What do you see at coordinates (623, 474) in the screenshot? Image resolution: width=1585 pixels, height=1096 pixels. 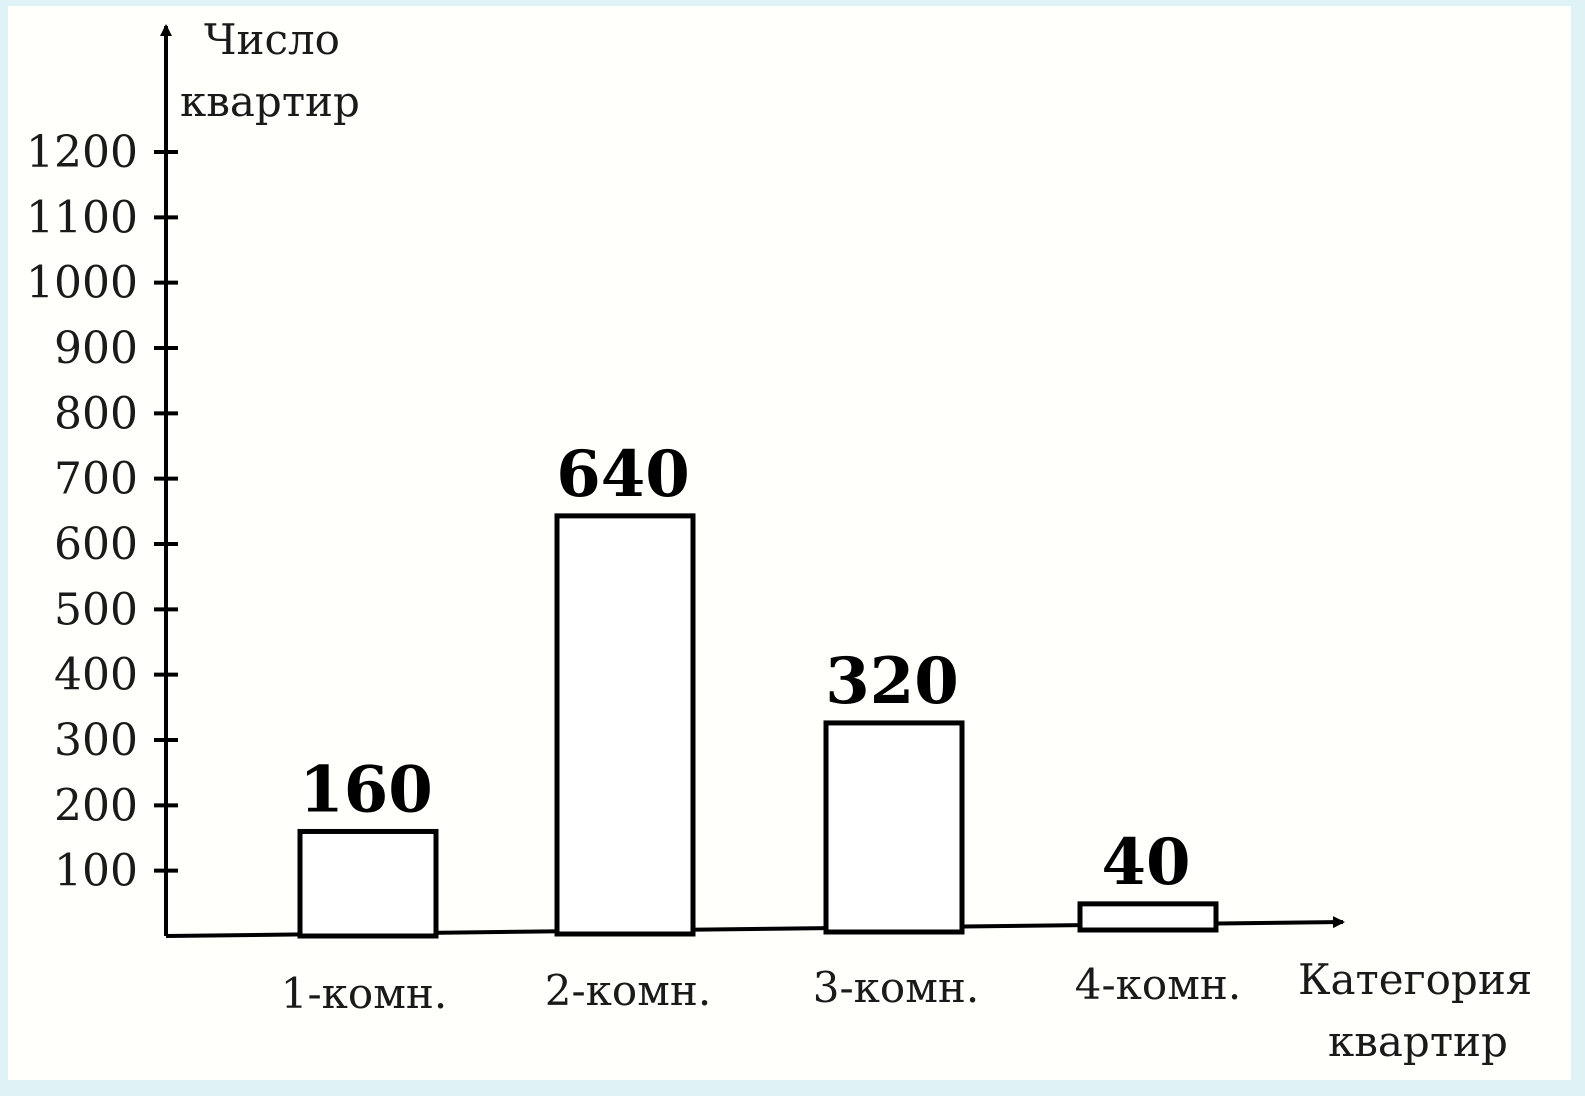 I see `bar-value-label: 640` at bounding box center [623, 474].